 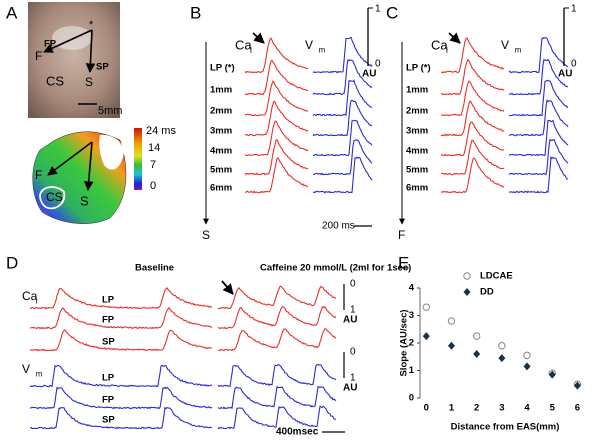 I want to click on x-tick-label: 6, so click(x=577, y=408).